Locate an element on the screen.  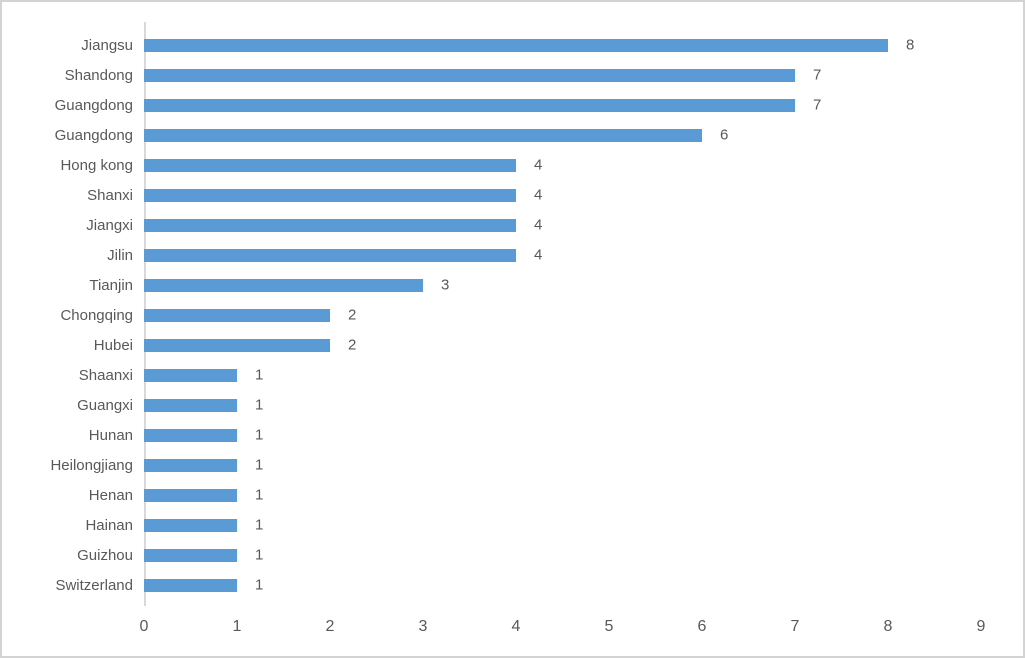
bar-row: Shanxi 4 is located at coordinates (491, 195).